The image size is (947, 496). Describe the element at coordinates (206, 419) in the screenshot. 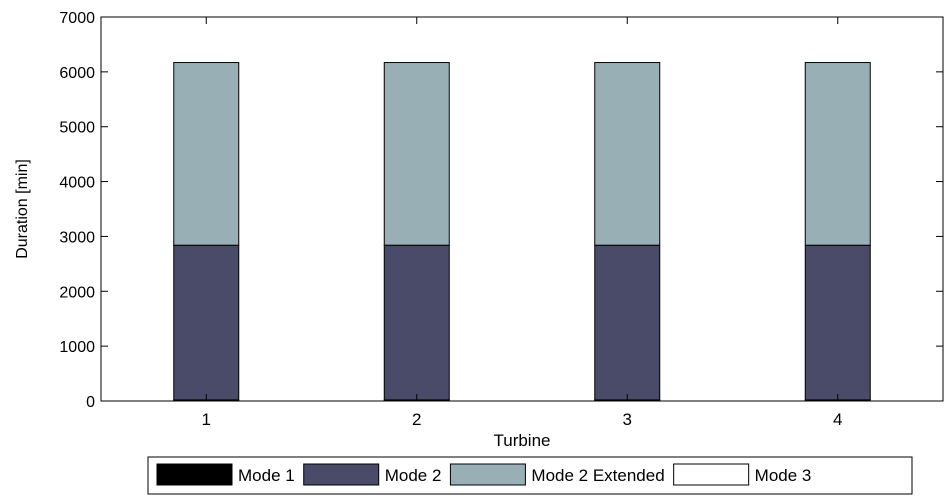

I see `x-tick-label: 1` at that location.